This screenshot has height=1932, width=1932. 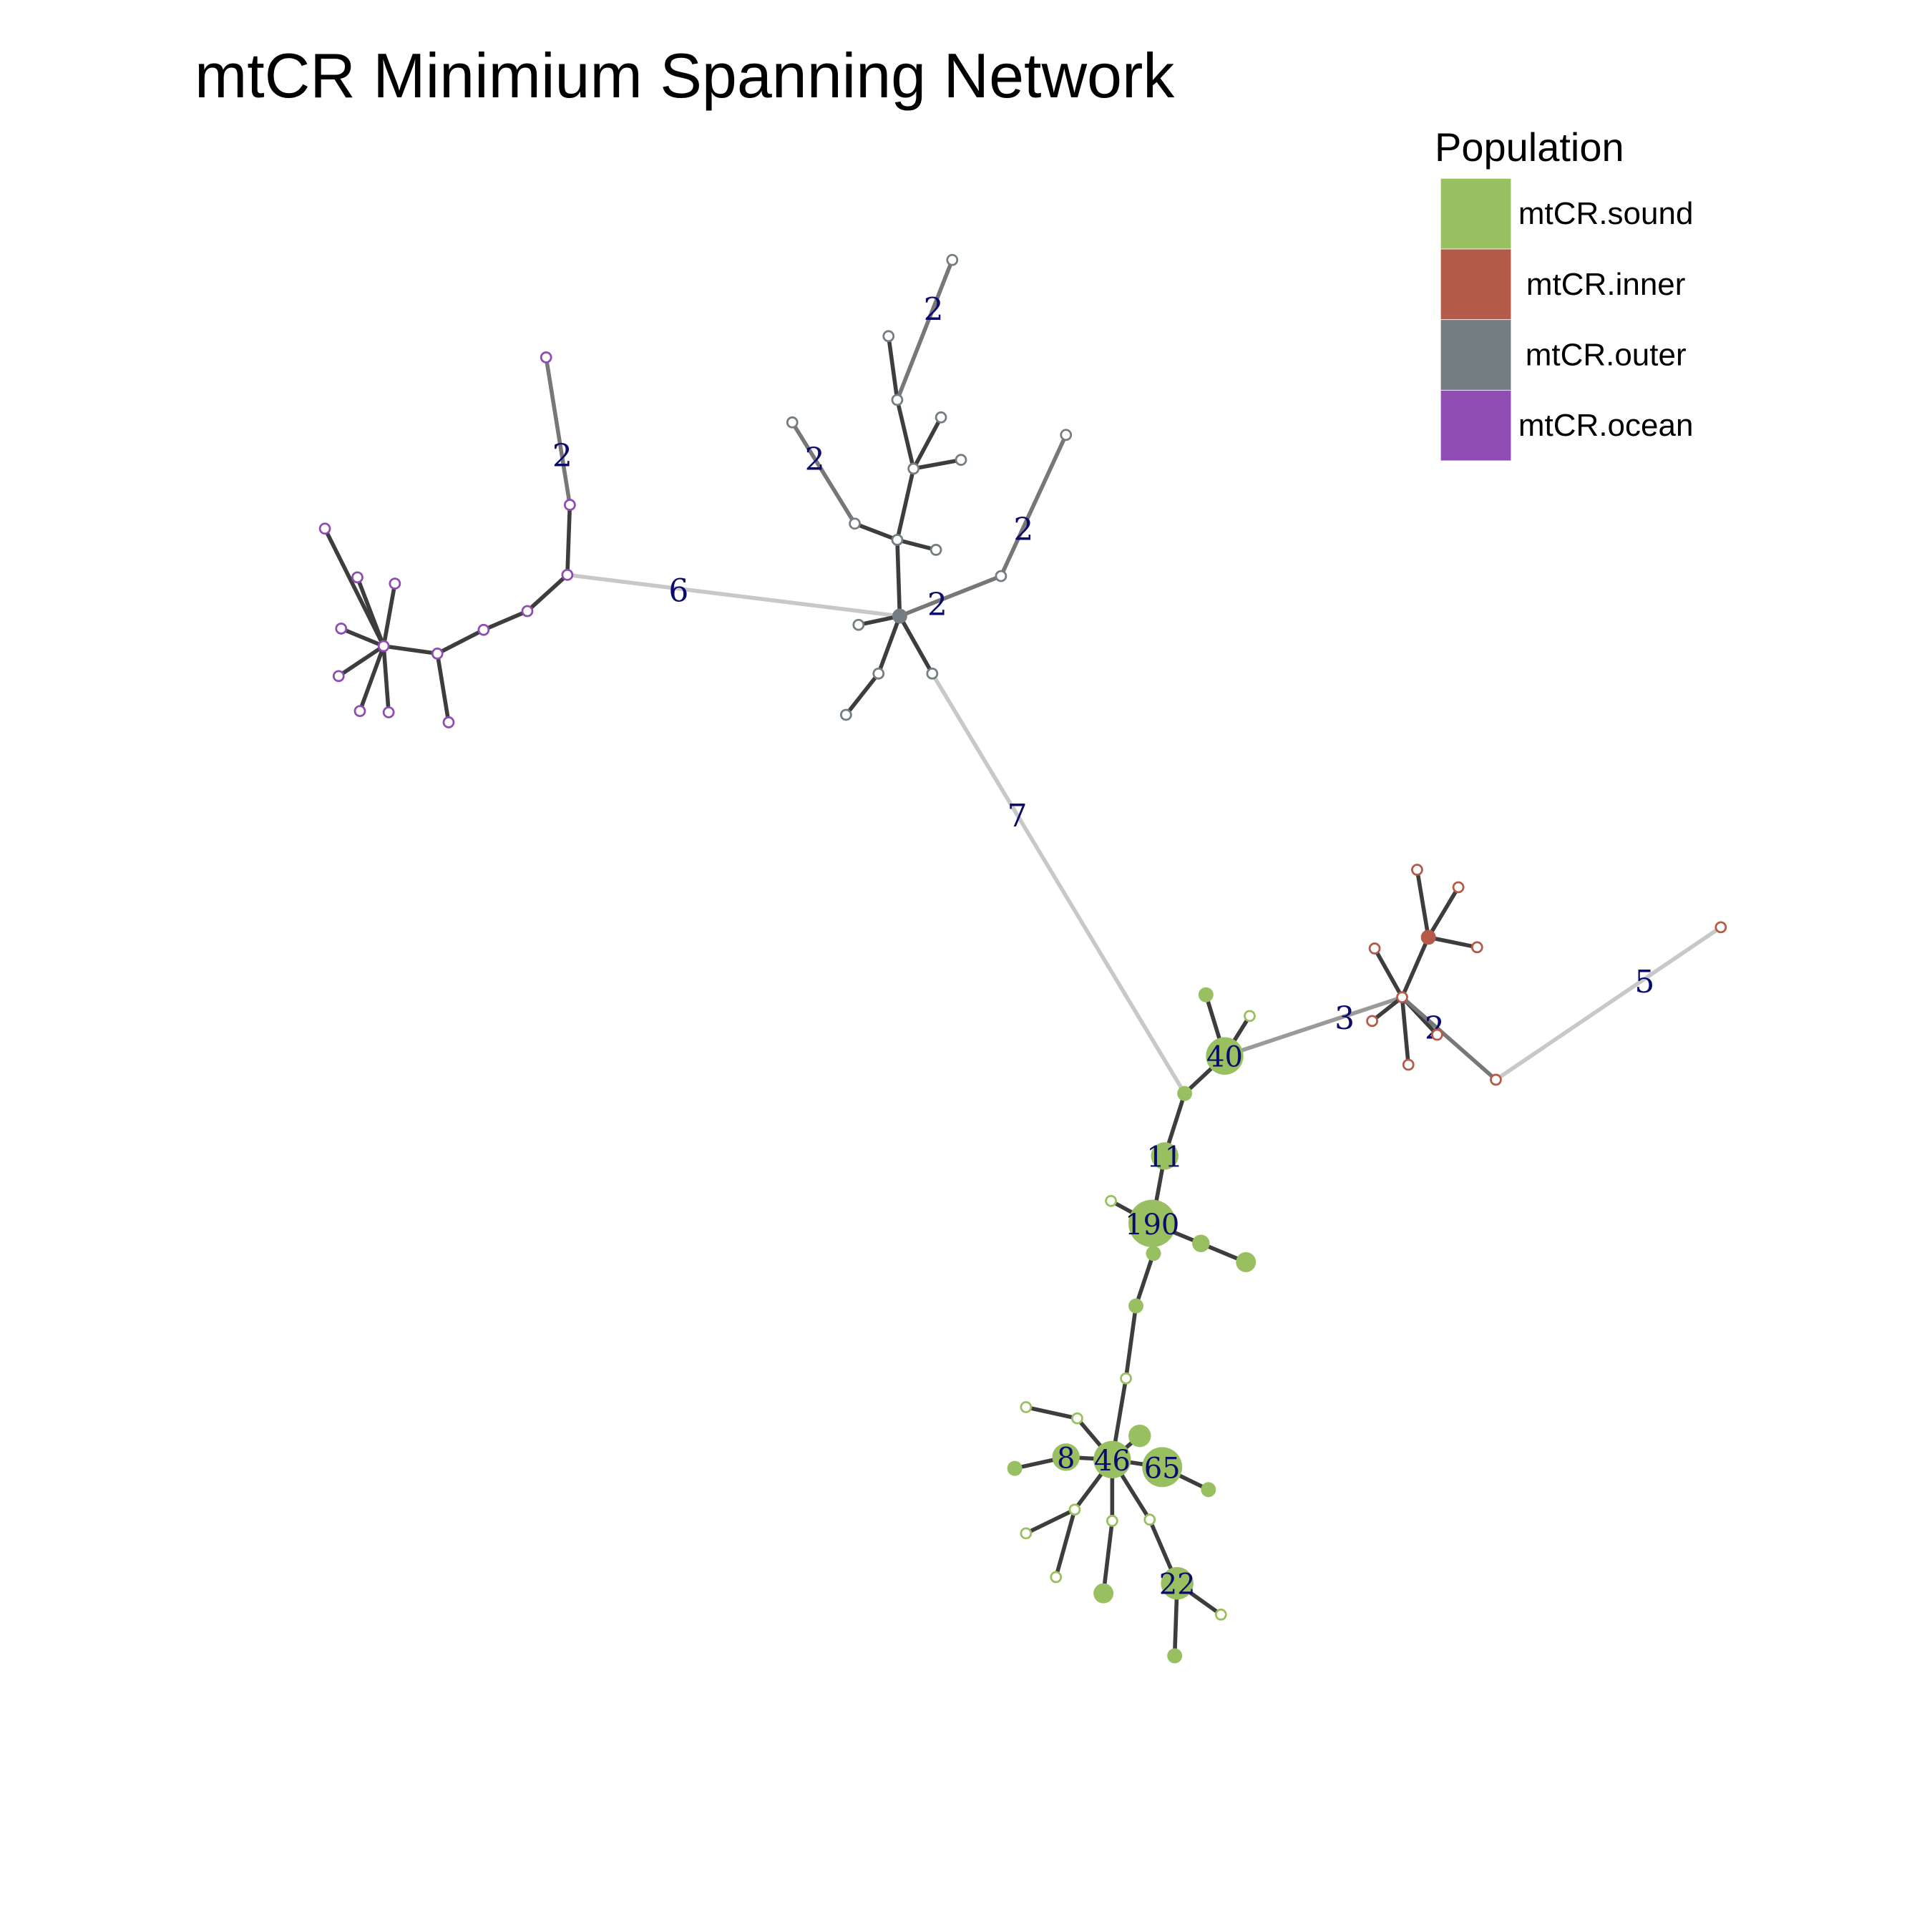 I want to click on node-count-label: 46, so click(x=1112, y=1461).